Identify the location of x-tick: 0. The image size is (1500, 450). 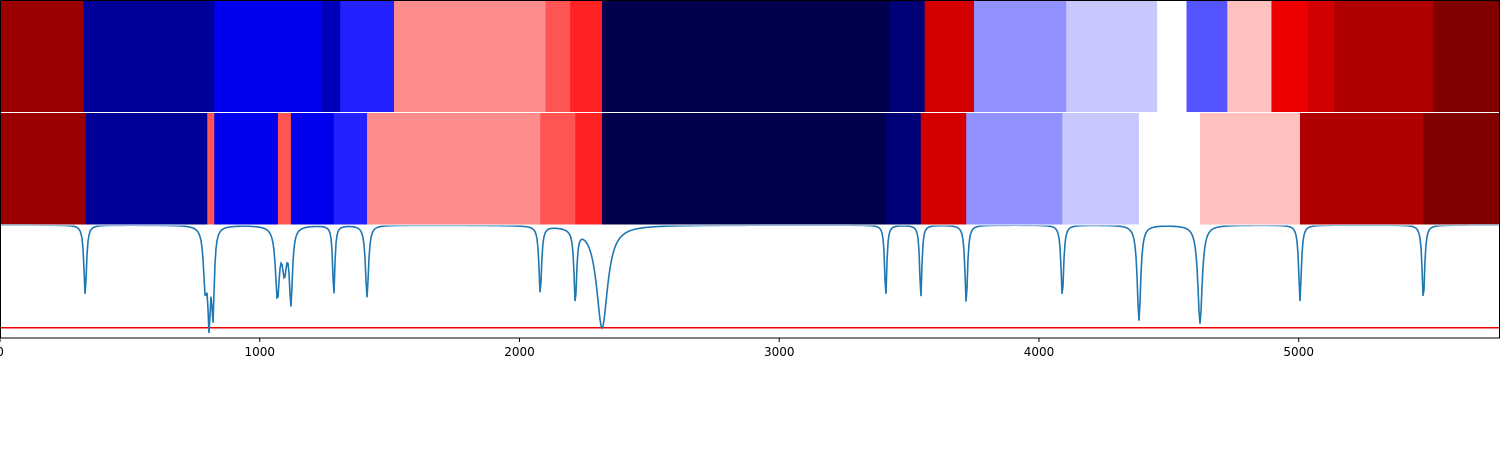
(2, 348).